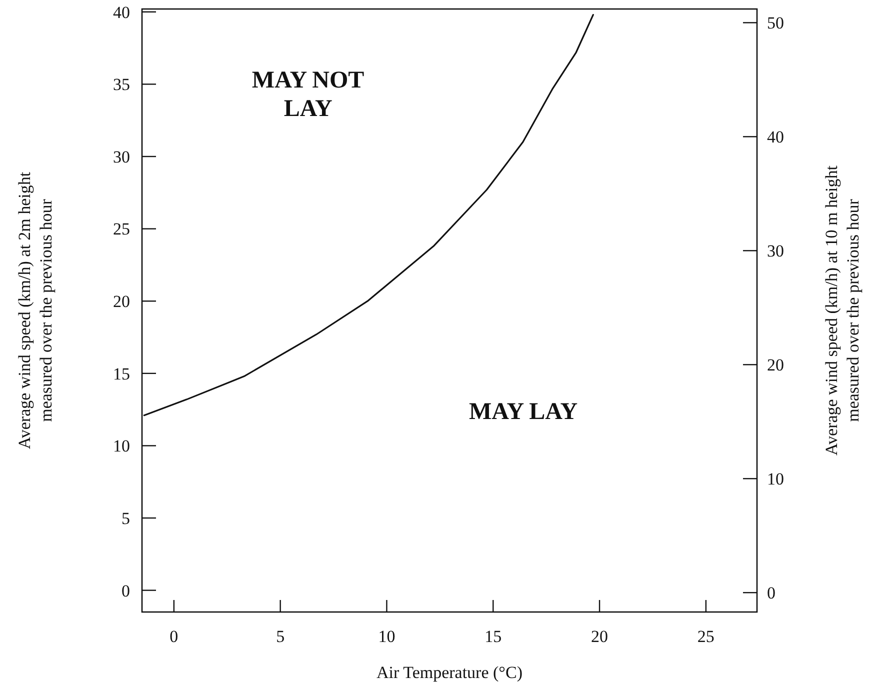  Describe the element at coordinates (280, 636) in the screenshot. I see `x-tick-label: 5` at that location.